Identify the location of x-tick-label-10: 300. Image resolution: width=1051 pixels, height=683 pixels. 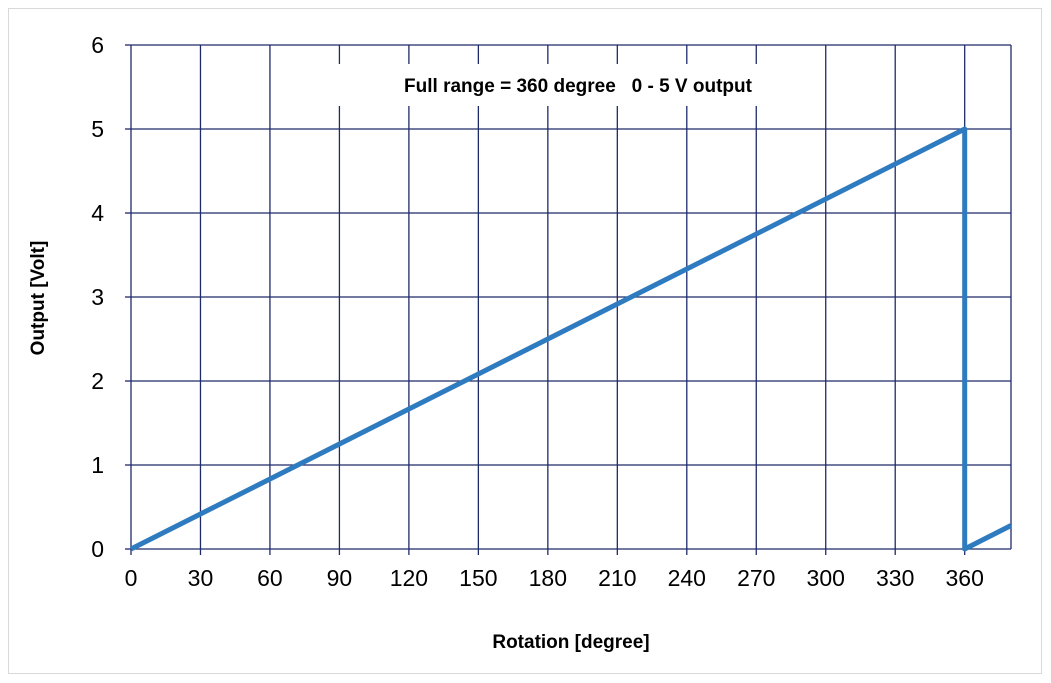
(826, 578).